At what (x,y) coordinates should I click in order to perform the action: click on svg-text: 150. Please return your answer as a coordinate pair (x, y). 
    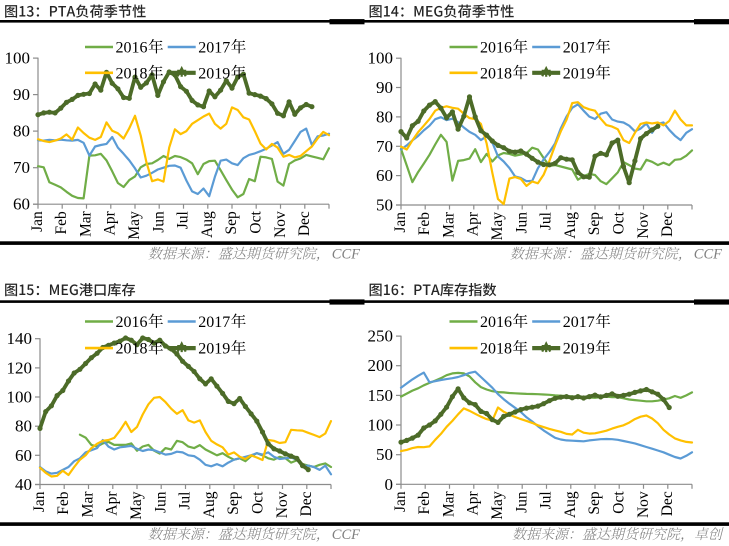
    Looking at the image, I should click on (381, 395).